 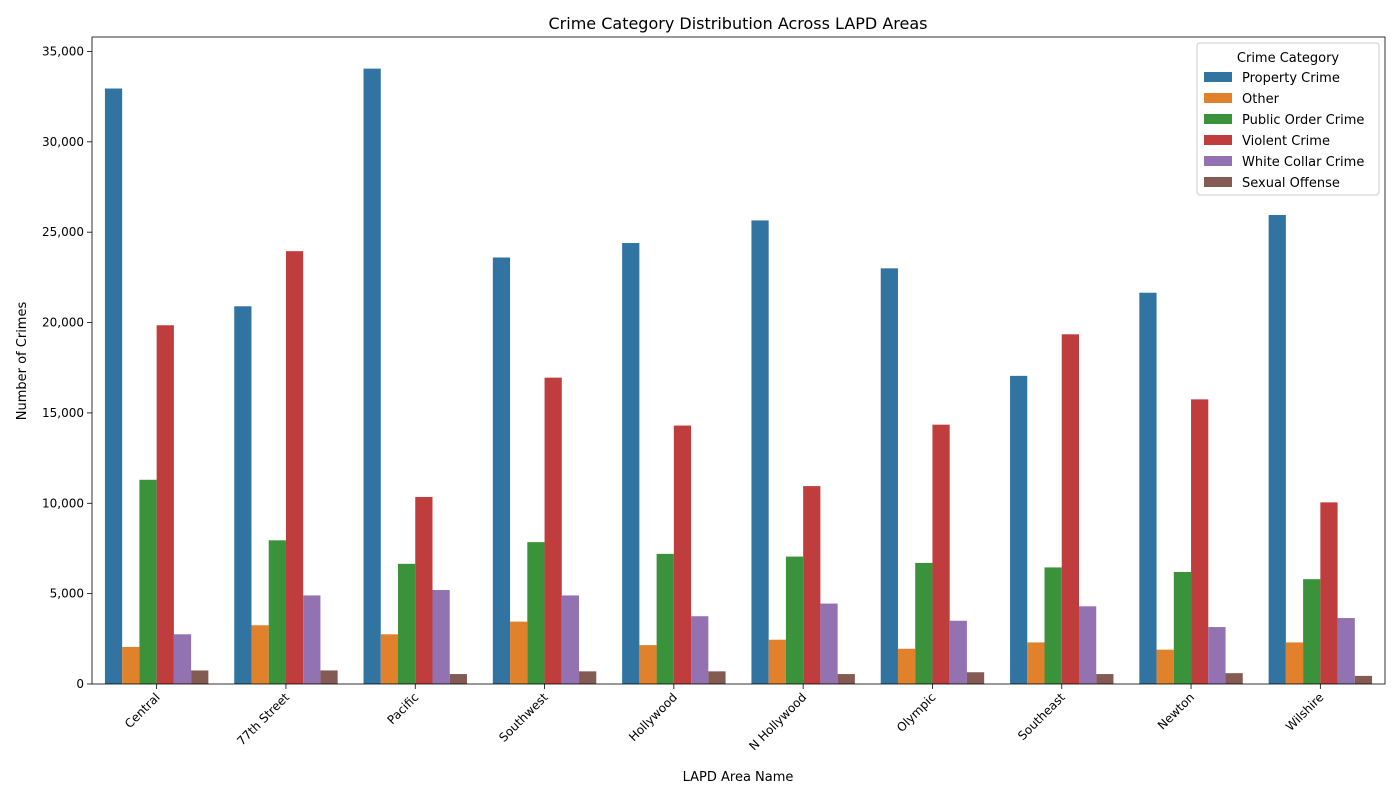 What do you see at coordinates (403, 708) in the screenshot?
I see `x-tick-label: Pacific` at bounding box center [403, 708].